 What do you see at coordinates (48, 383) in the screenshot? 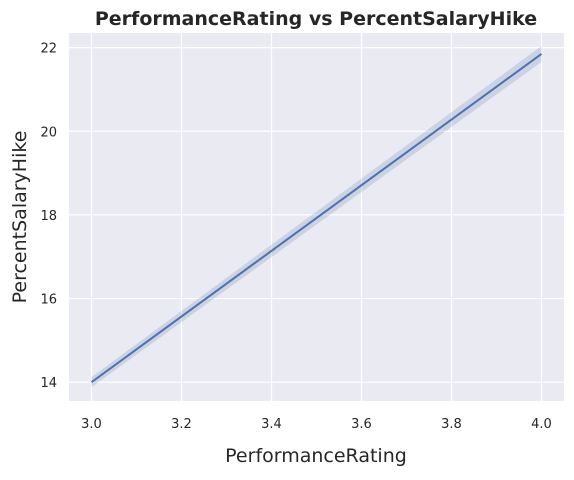
I see `y-tick-label: 14` at bounding box center [48, 383].